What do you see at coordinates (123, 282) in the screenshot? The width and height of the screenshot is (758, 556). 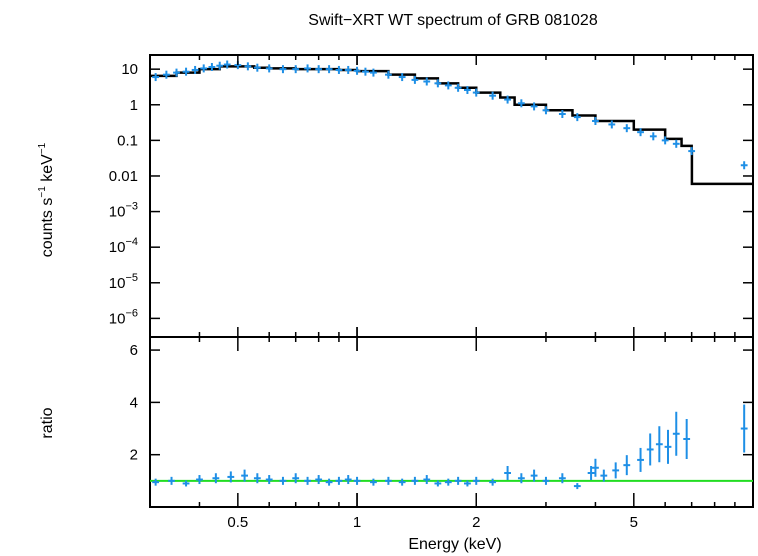 I see `y-tick-label: 10⁻⁵` at bounding box center [123, 282].